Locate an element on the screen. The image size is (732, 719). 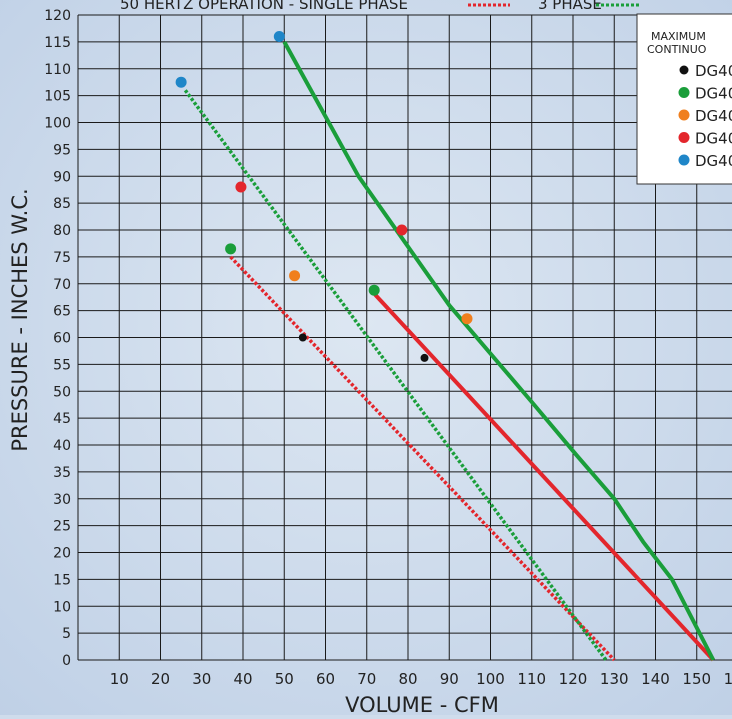
x-tick-label: 40 is located at coordinates (242, 679).